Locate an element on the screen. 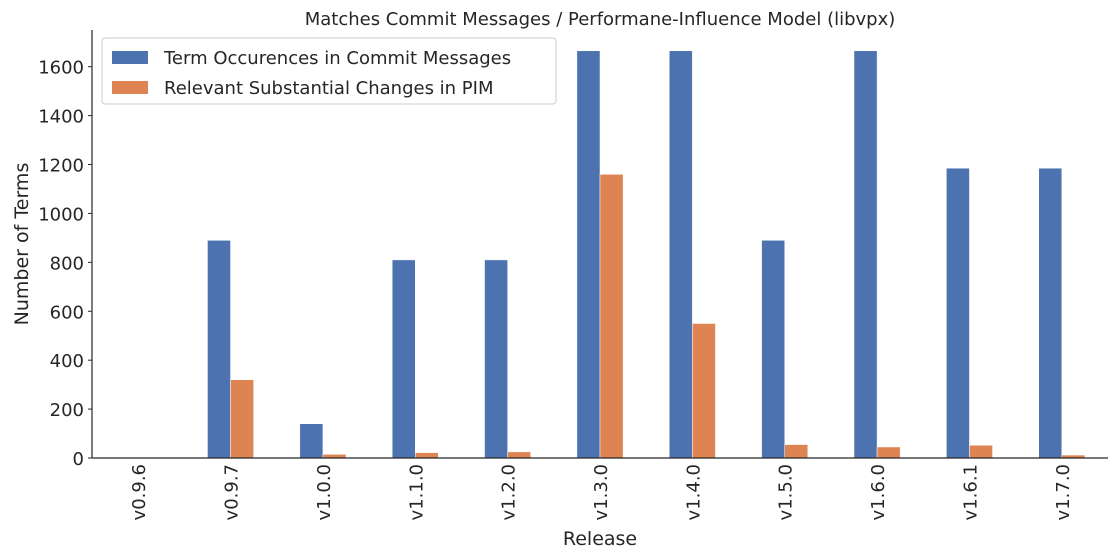  x-tick-label: v1.6.0 is located at coordinates (878, 492).